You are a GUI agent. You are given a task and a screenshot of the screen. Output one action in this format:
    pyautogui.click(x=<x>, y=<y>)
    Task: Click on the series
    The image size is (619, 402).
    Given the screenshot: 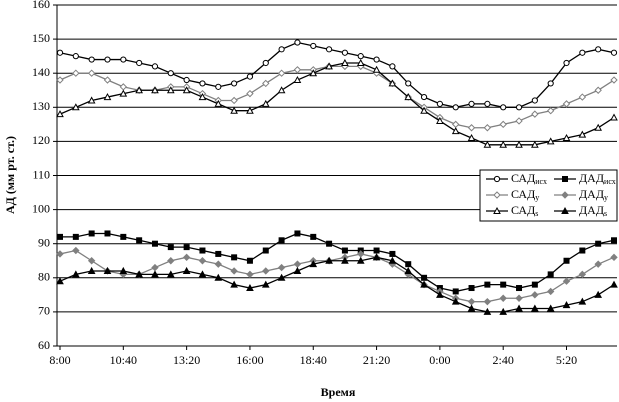 What is the action you would take?
    pyautogui.click(x=337, y=284)
    